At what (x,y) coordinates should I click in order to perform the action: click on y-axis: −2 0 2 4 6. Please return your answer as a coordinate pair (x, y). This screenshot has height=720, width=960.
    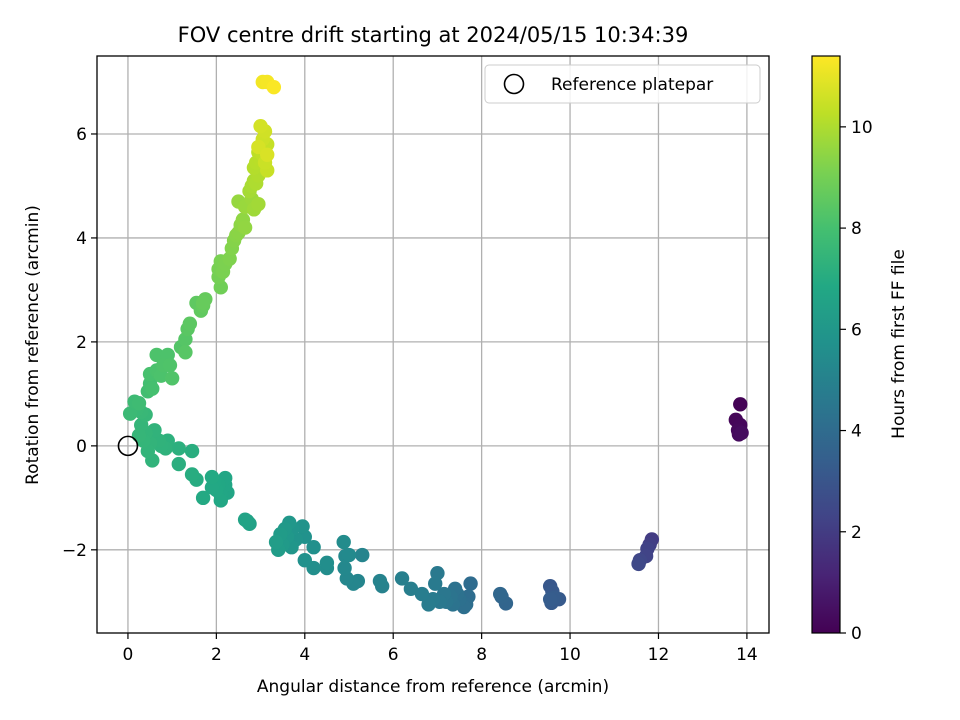
    Looking at the image, I should click on (79, 343).